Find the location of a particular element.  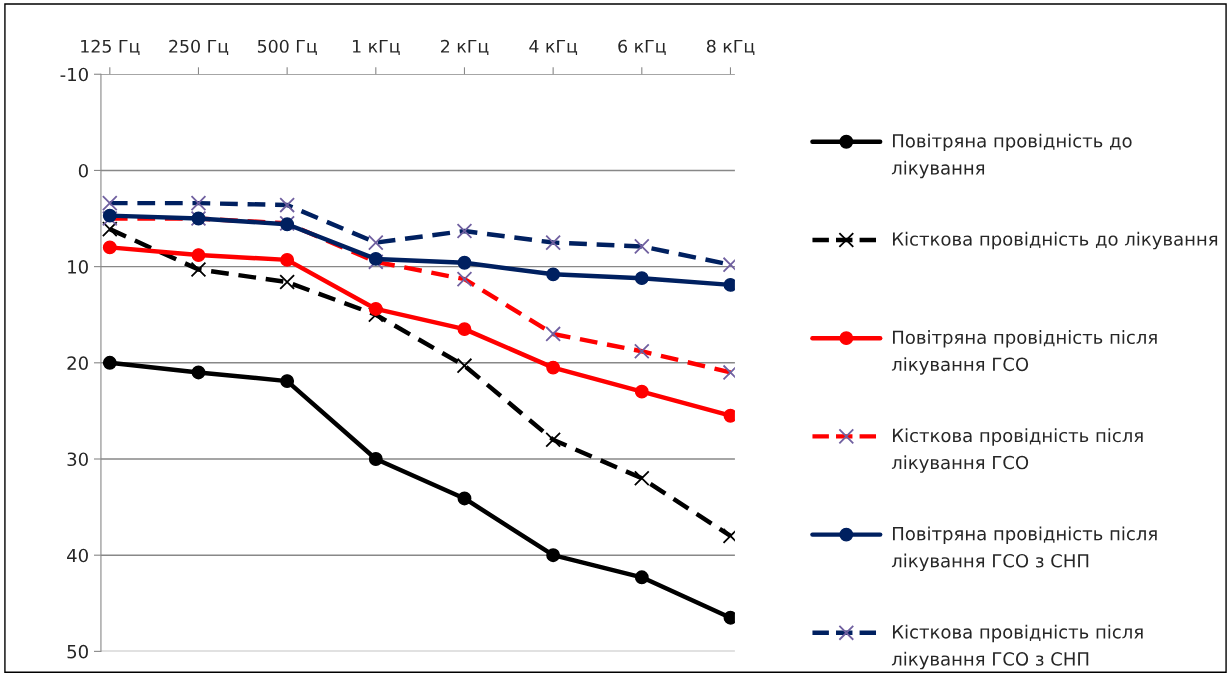

legend-label: Повітряна провідність до лікування is located at coordinates (1011, 156).